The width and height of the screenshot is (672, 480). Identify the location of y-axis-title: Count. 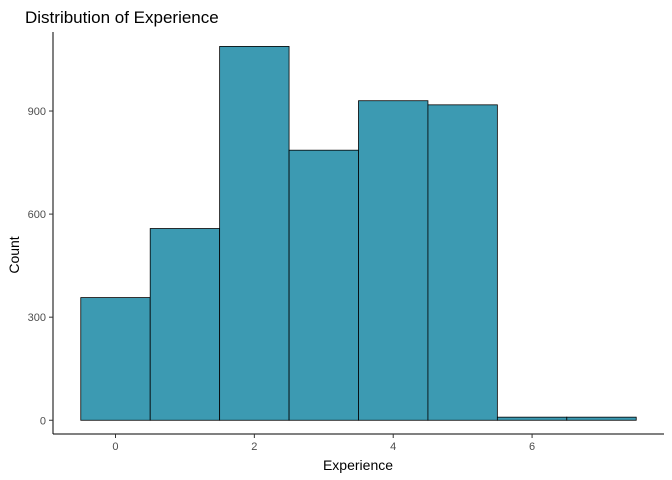
(14, 254).